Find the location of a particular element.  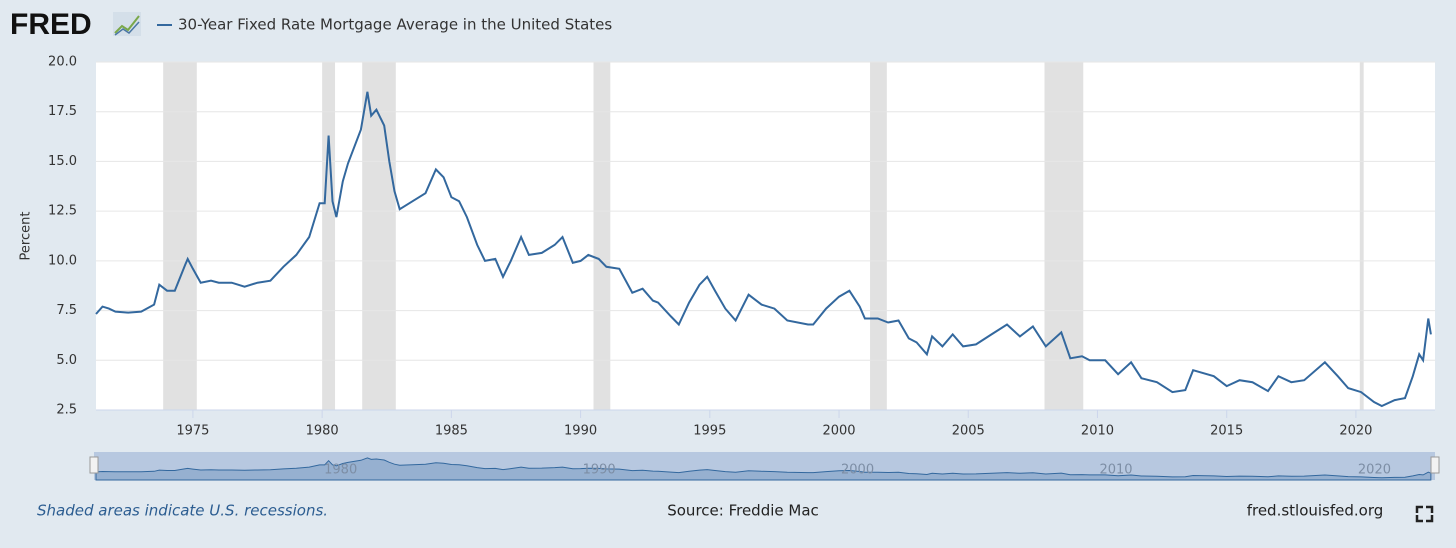

source: Source: Freddie Mac is located at coordinates (743, 511).